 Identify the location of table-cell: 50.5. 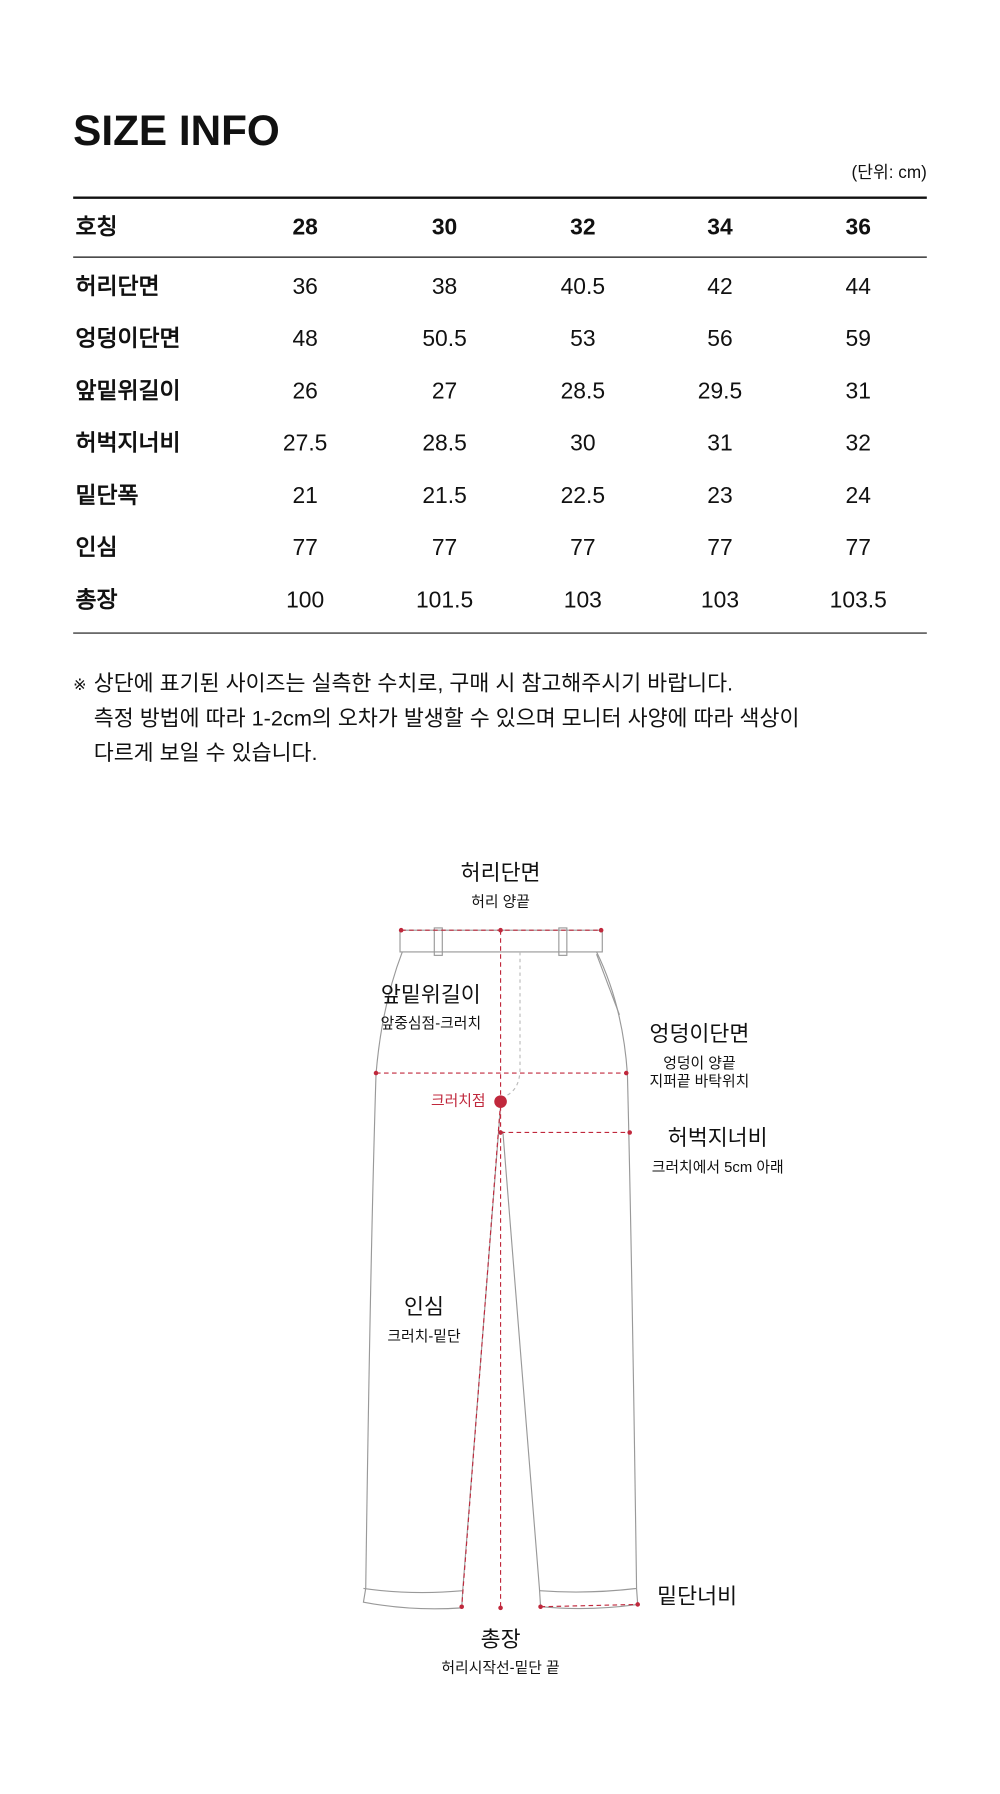
(444, 338).